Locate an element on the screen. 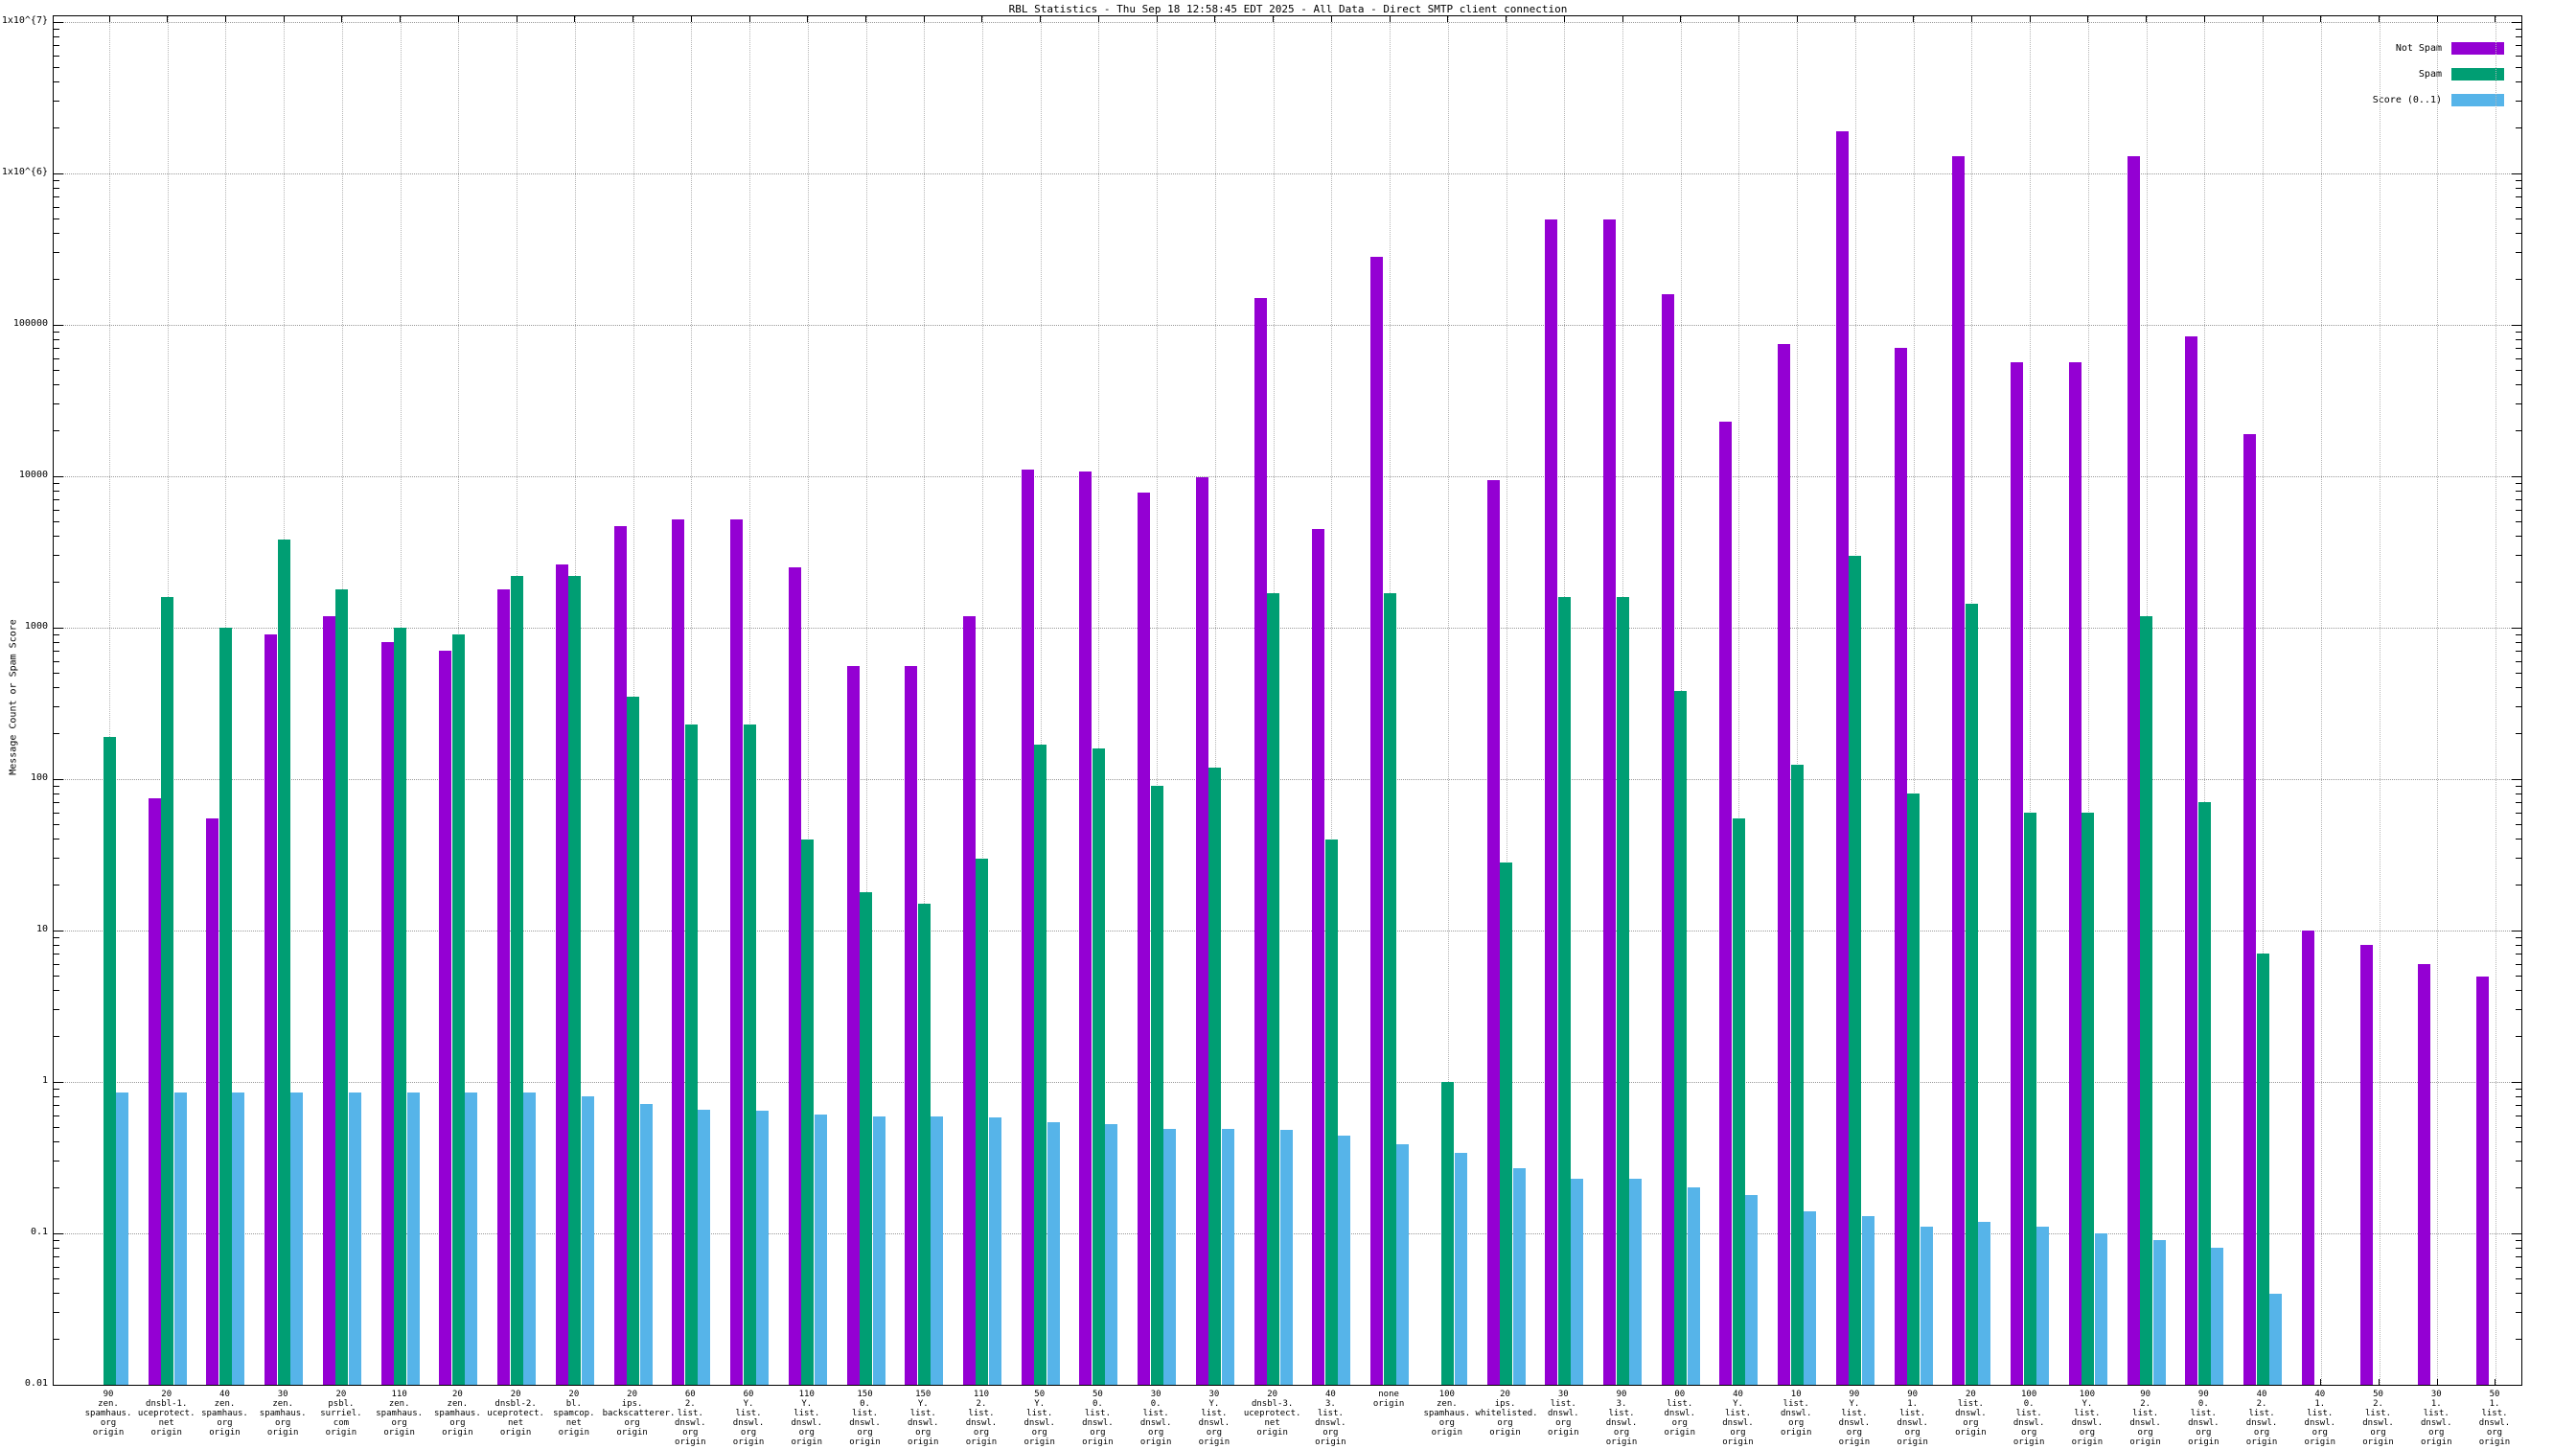  y-tick-label: 1 is located at coordinates (44, 1080).